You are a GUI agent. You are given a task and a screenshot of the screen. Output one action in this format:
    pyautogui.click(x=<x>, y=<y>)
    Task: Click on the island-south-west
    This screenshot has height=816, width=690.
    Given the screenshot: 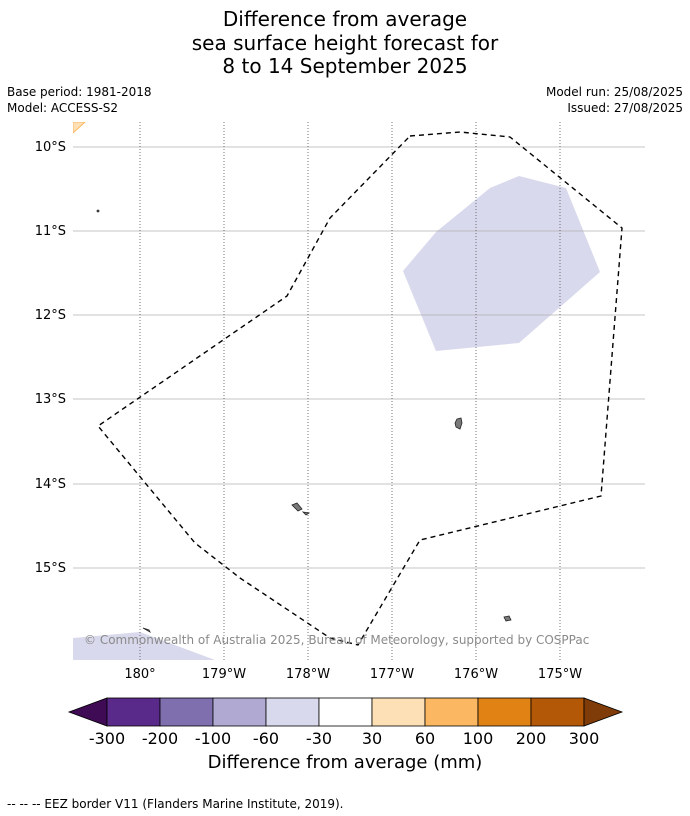 What is the action you would take?
    pyautogui.click(x=146, y=630)
    